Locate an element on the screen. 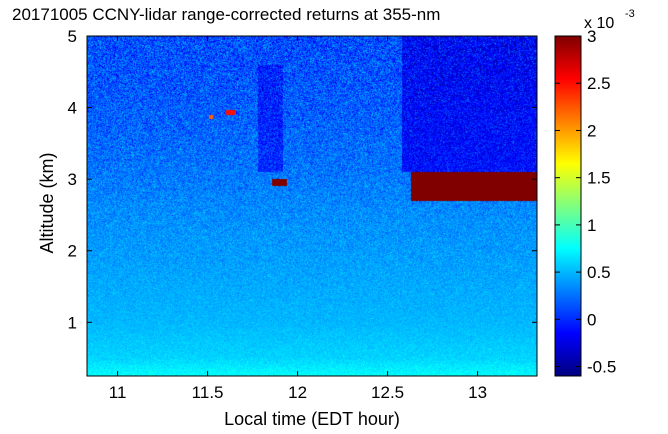 The image size is (668, 434). colorbar-tick-label: 2 is located at coordinates (591, 130).